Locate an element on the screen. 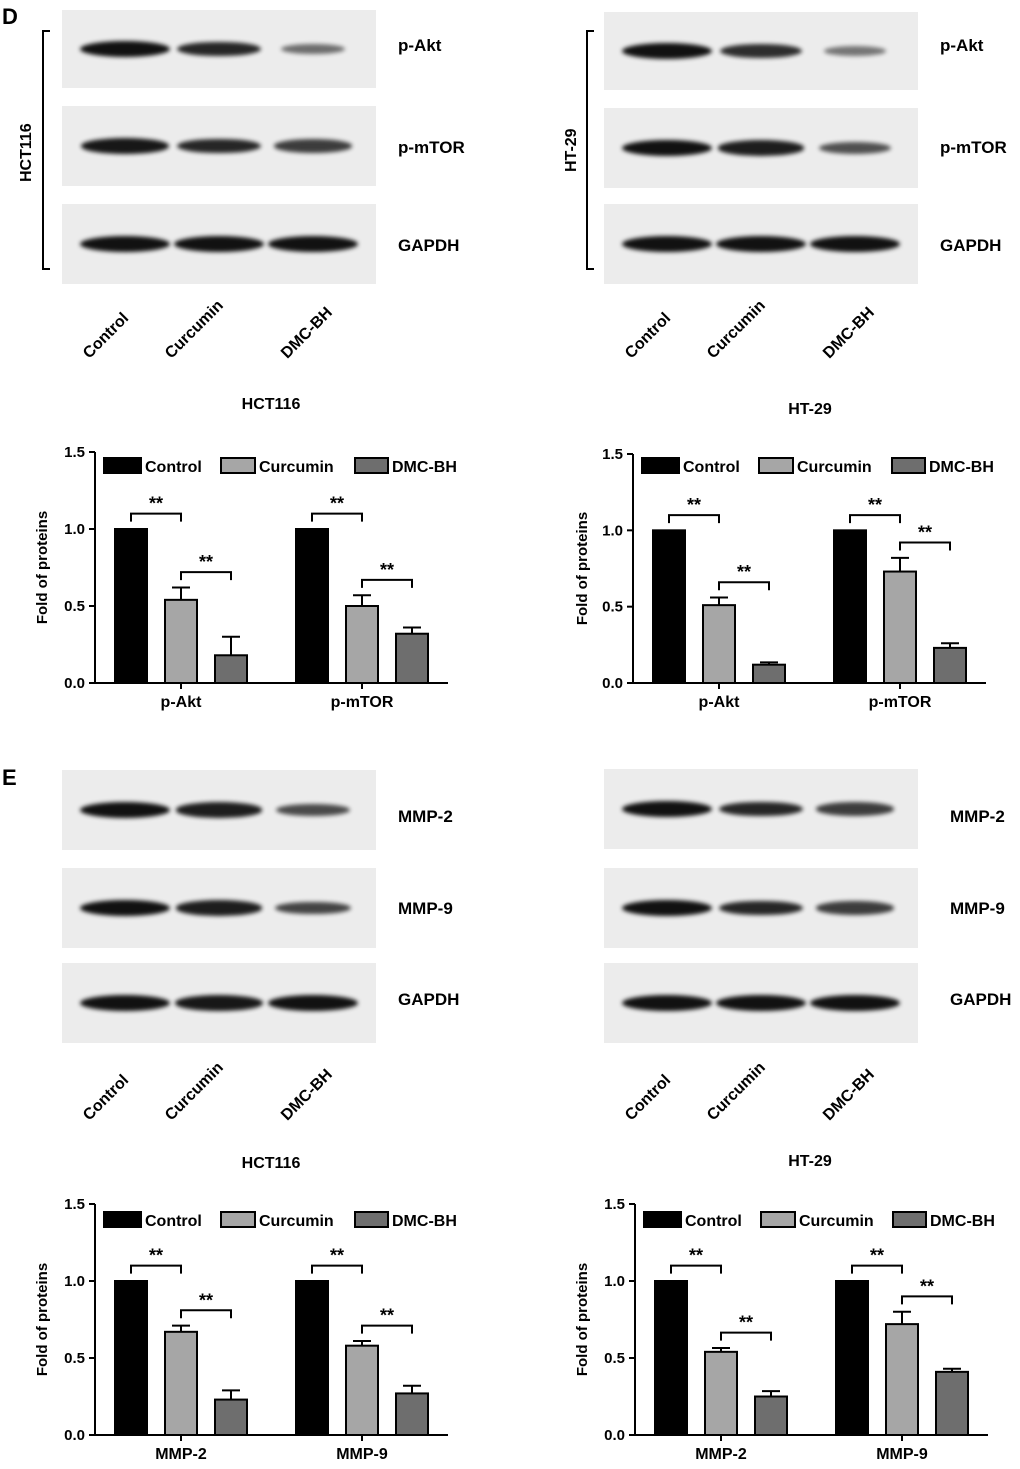 This screenshot has height=1469, width=1020. x-tick-label: p-mTOR is located at coordinates (900, 702).